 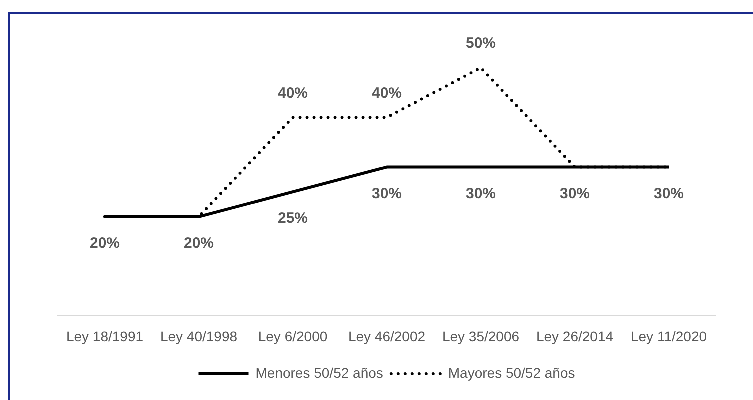 I want to click on x-tick-label: Ley 40/1998, so click(x=199, y=336).